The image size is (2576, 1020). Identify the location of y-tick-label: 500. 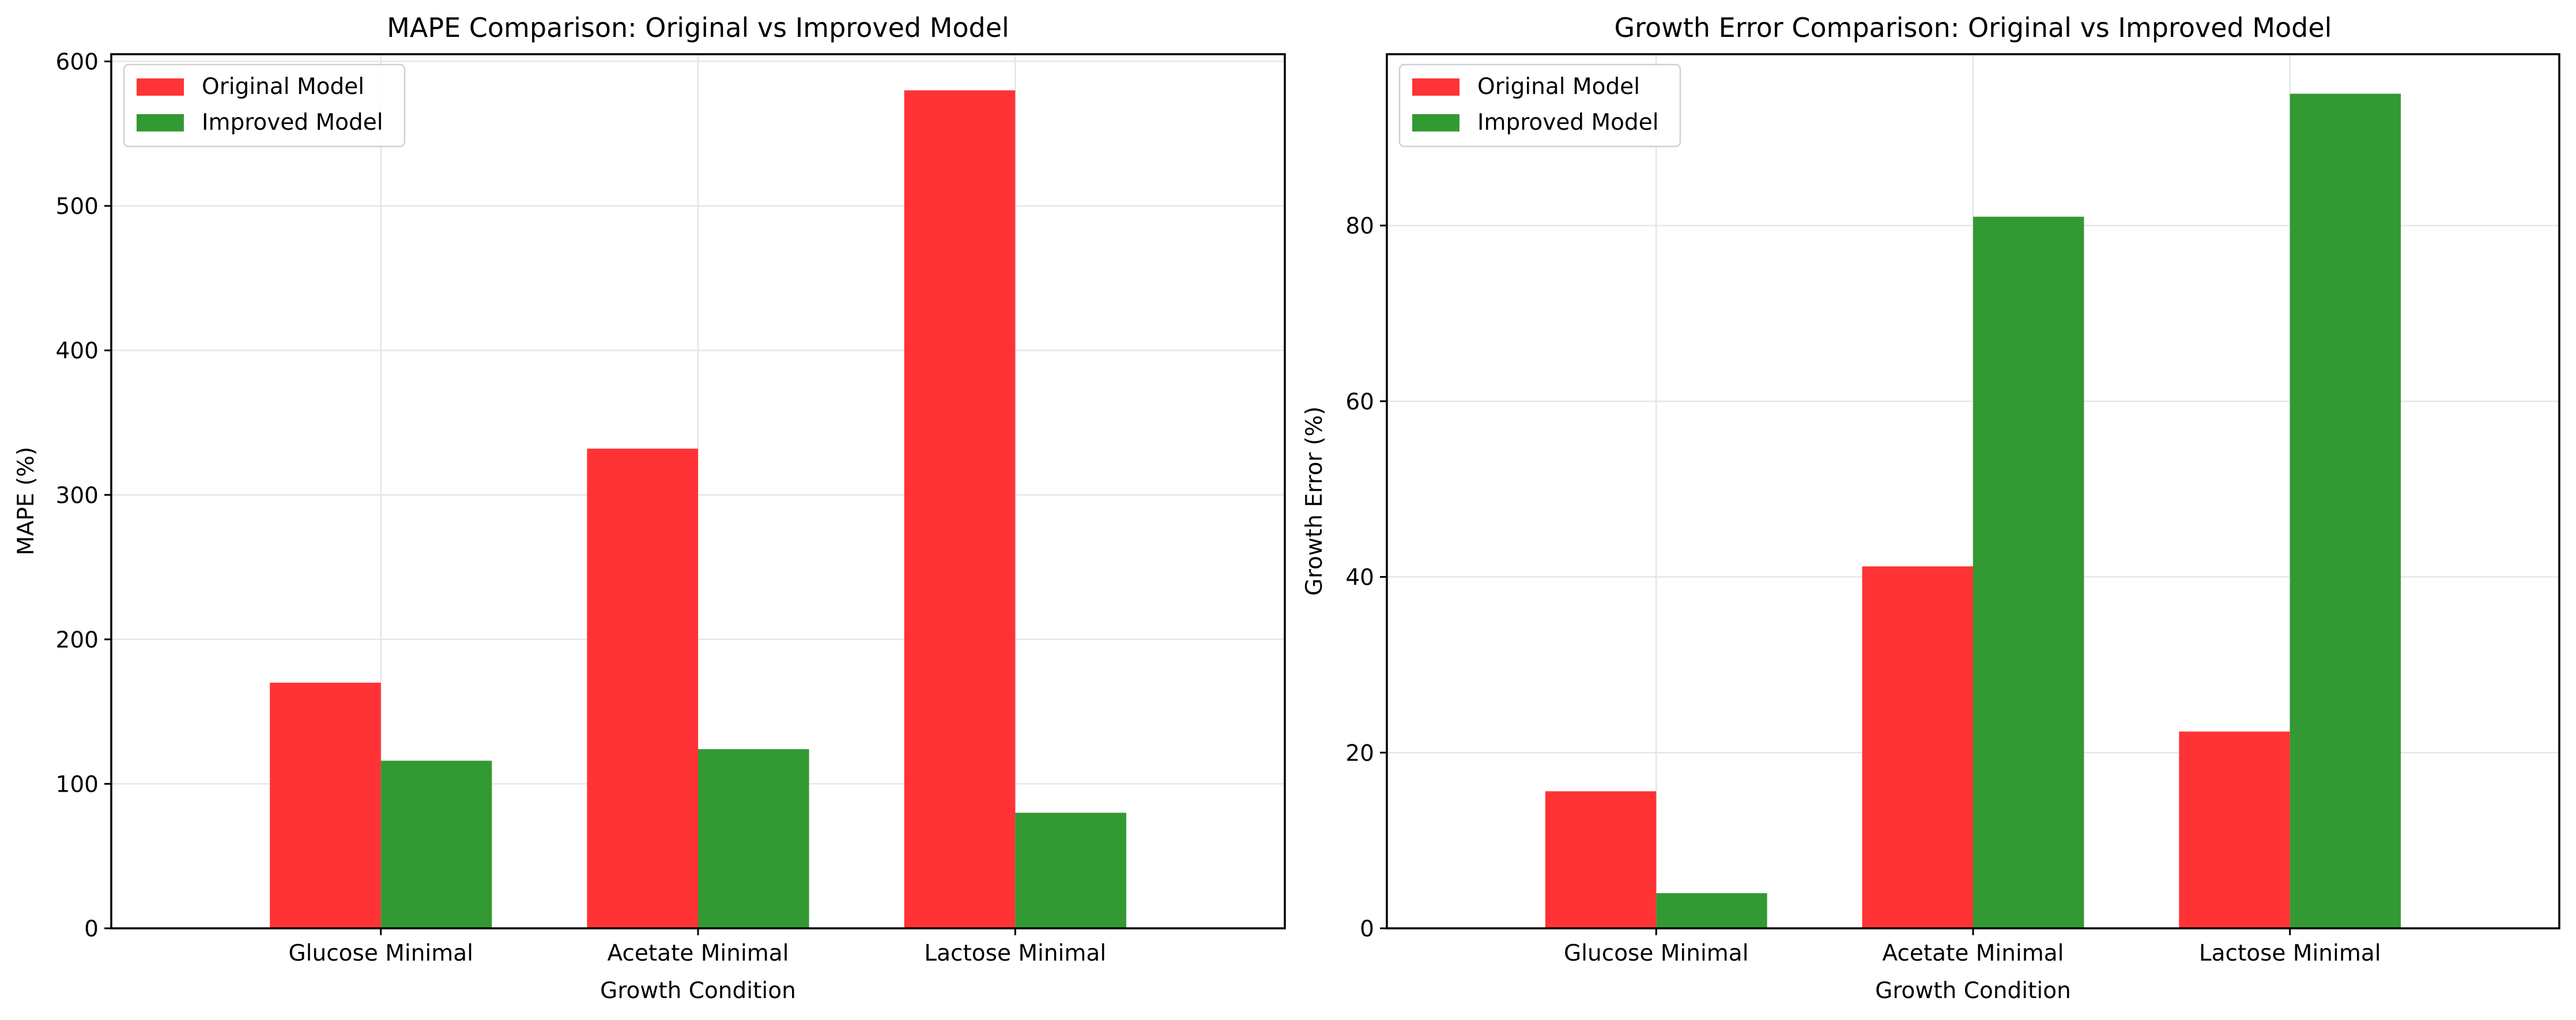
(77, 207).